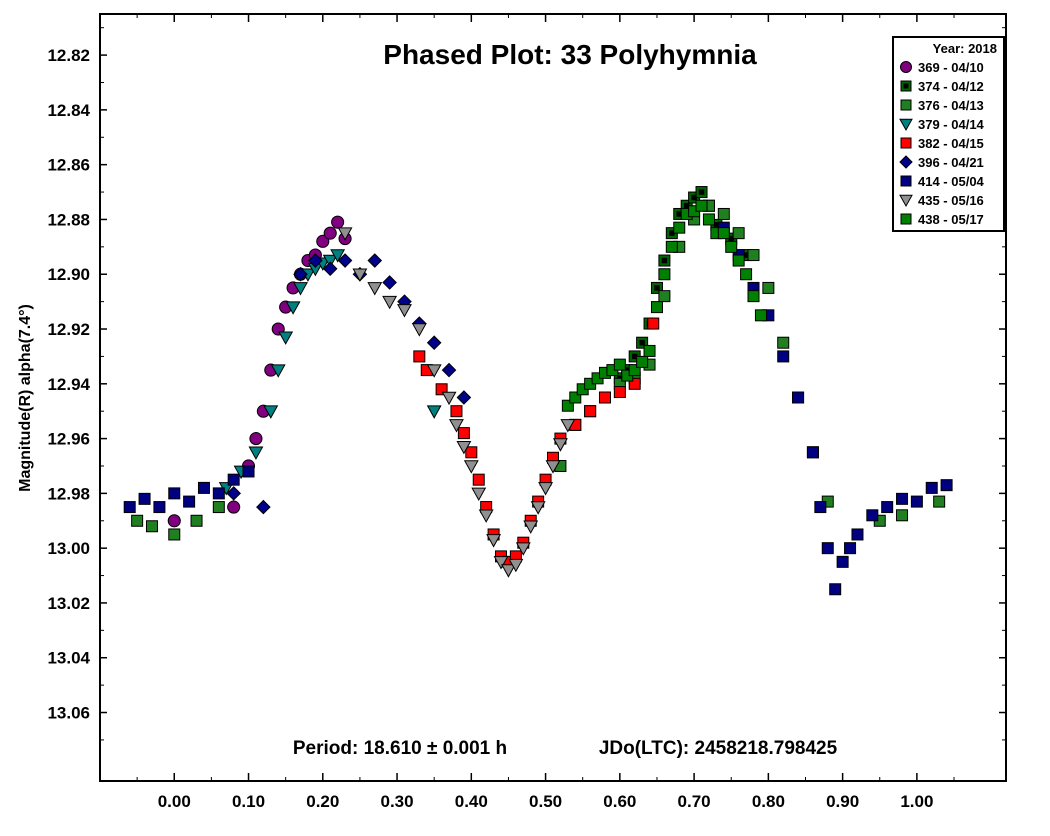 Image resolution: width=1050 pixels, height=836 pixels. Describe the element at coordinates (951, 124) in the screenshot. I see `legend-entry: 379 - 04/14` at that location.